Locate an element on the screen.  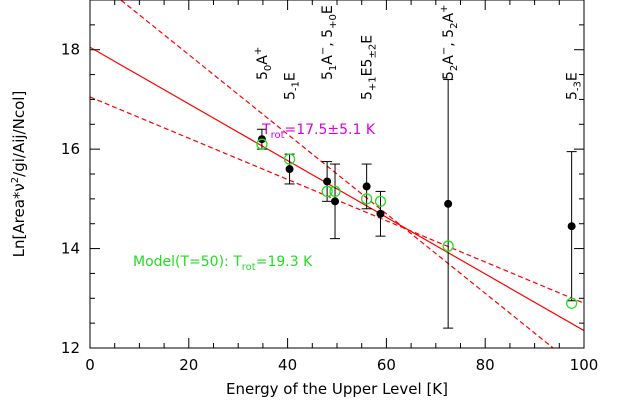
y-tick-label: 18 is located at coordinates (70, 50).